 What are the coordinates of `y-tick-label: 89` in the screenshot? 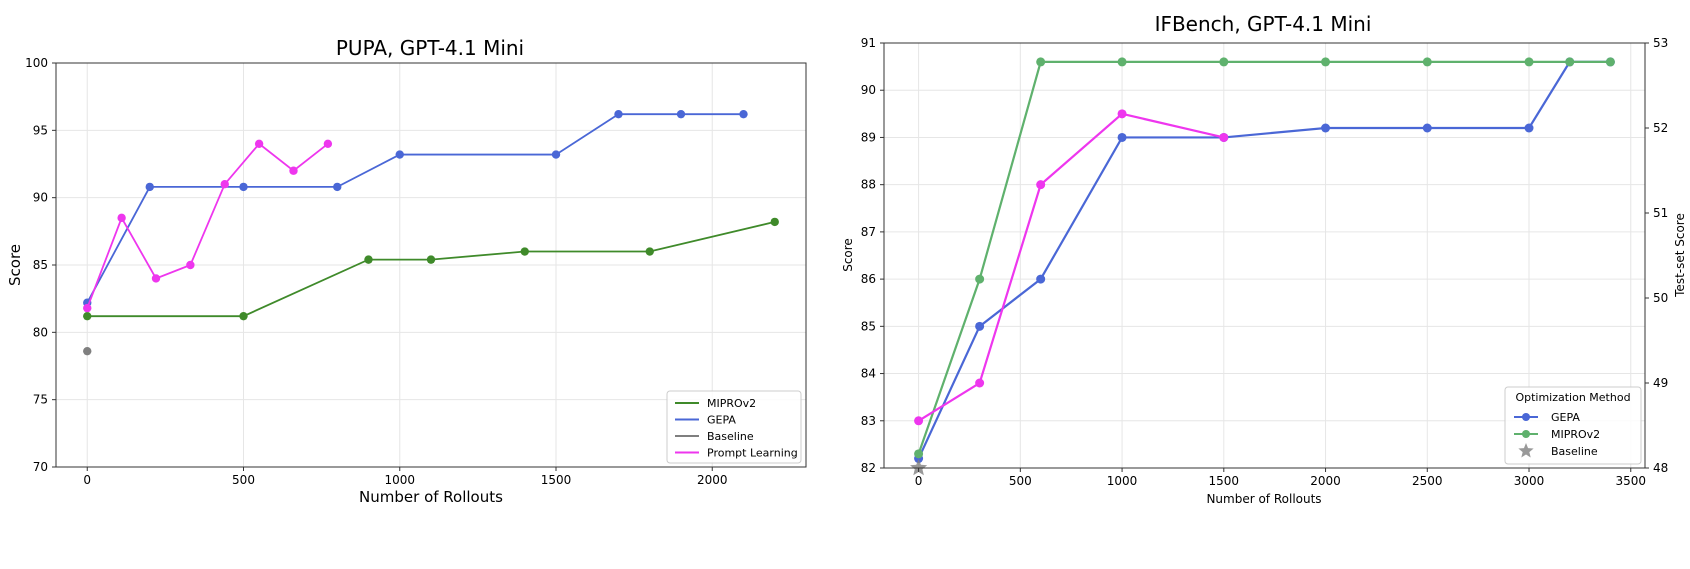 It's located at (868, 137).